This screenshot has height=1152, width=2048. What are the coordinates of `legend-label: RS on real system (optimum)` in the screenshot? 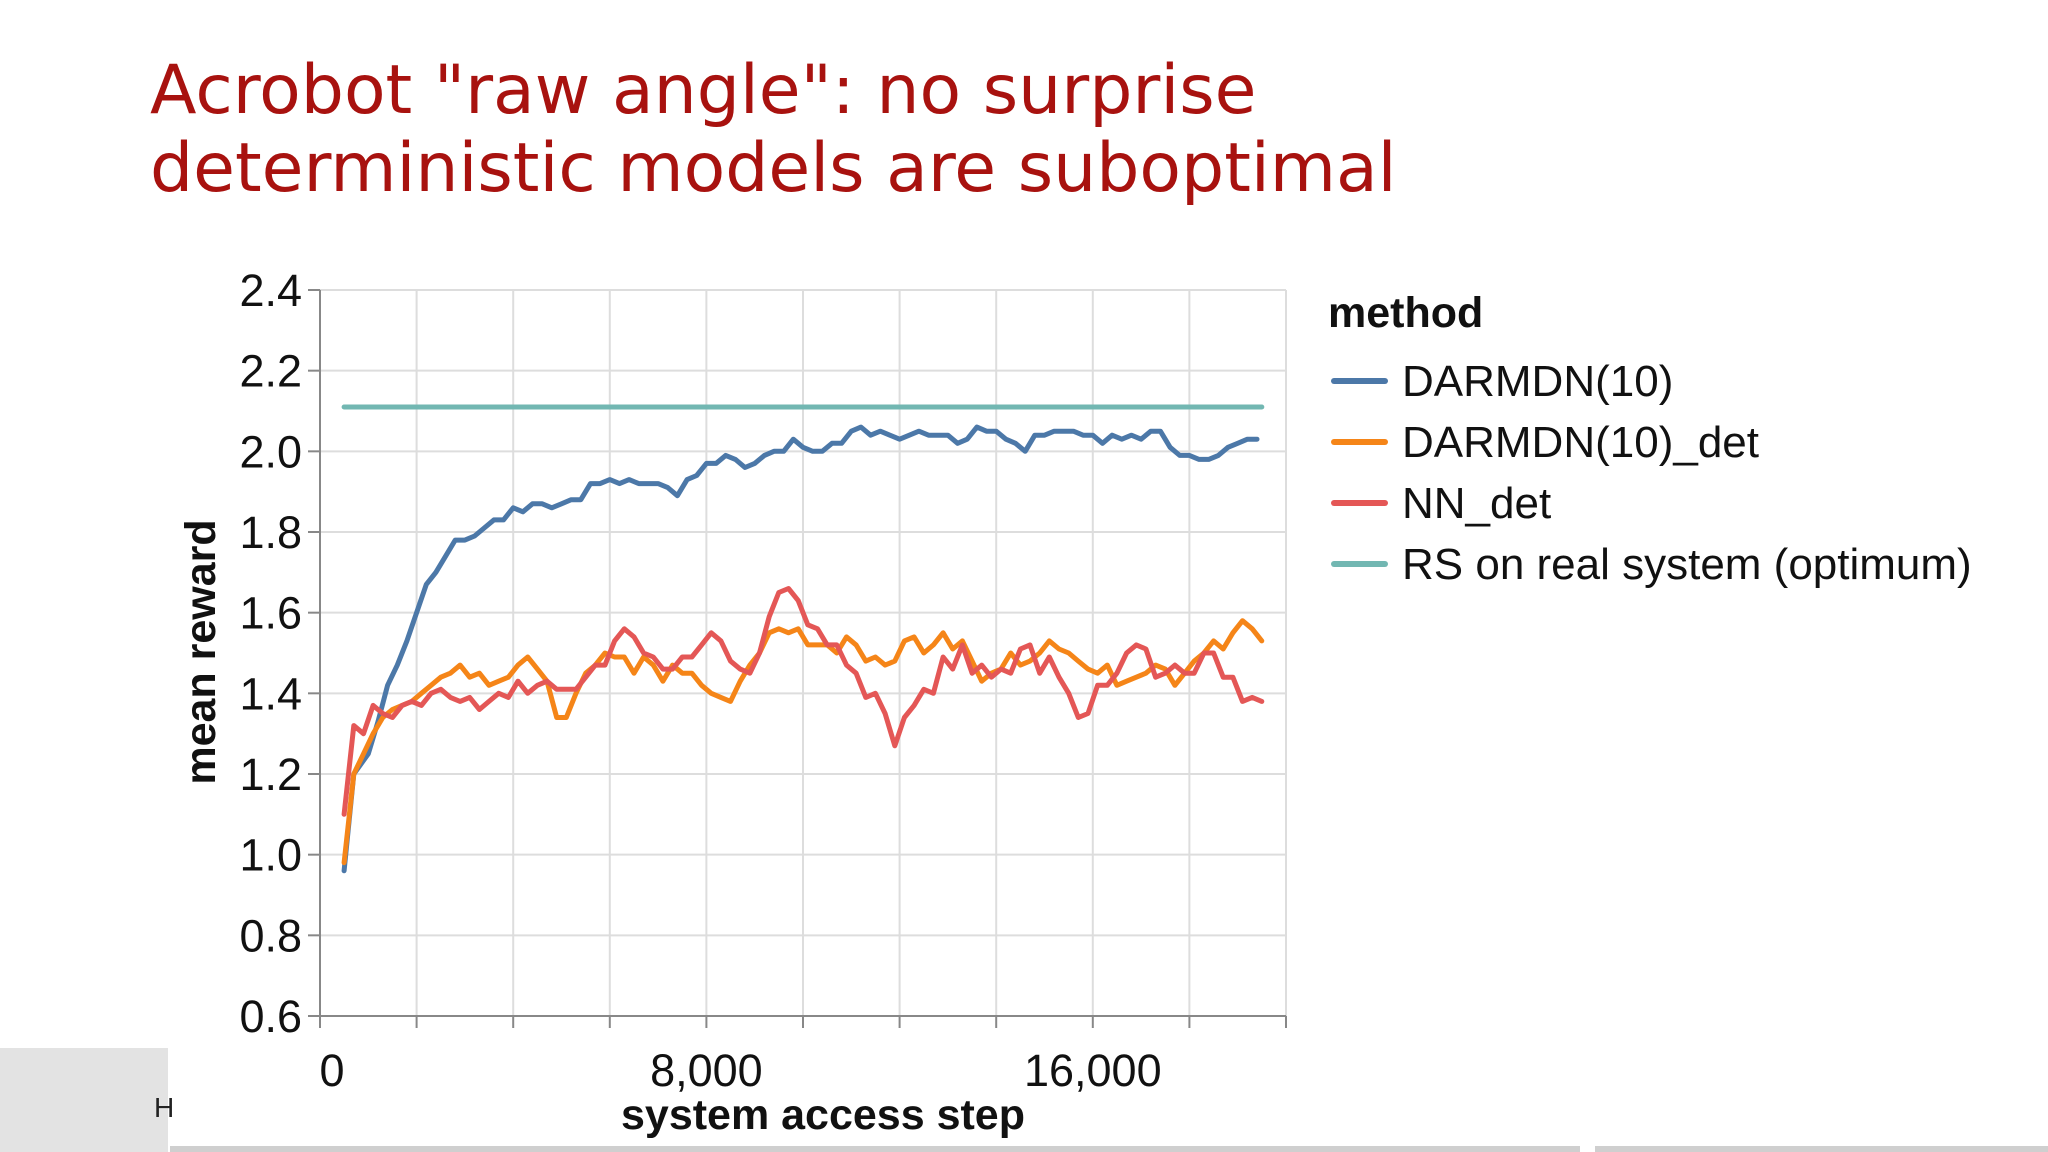 It's located at (1687, 564).